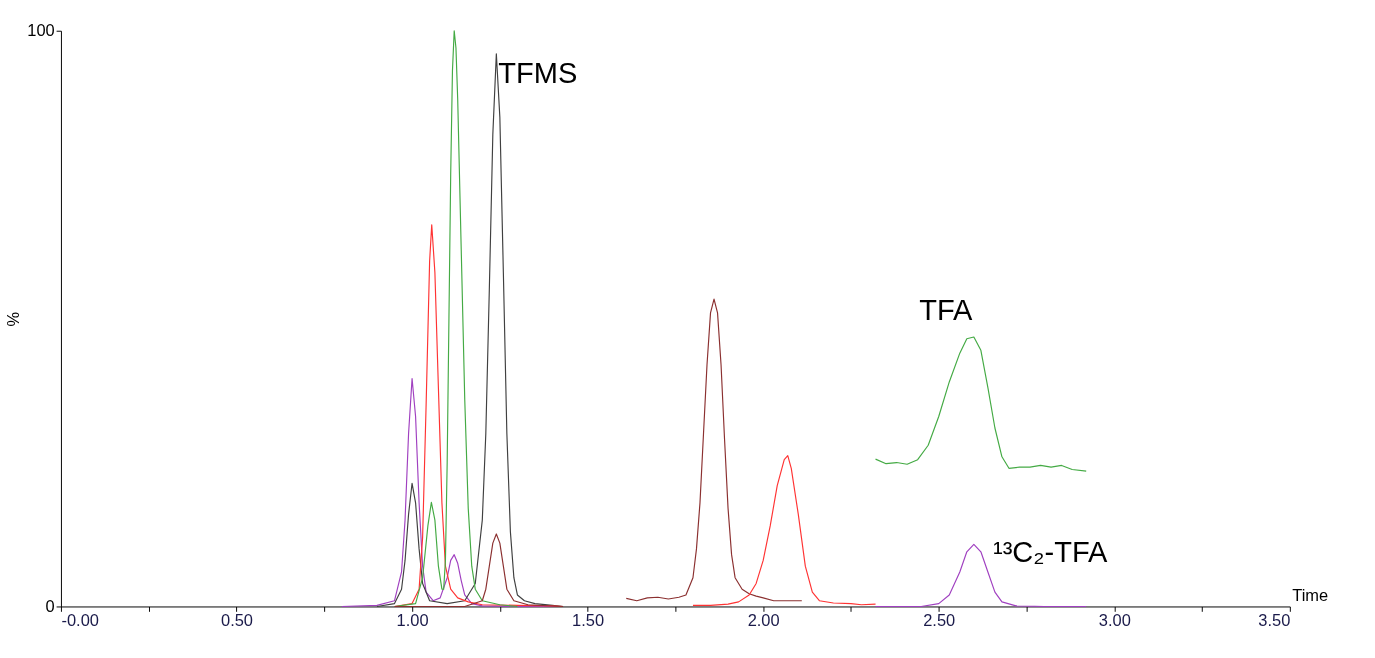  What do you see at coordinates (588, 620) in the screenshot?
I see `x-tick-label: 1.50` at bounding box center [588, 620].